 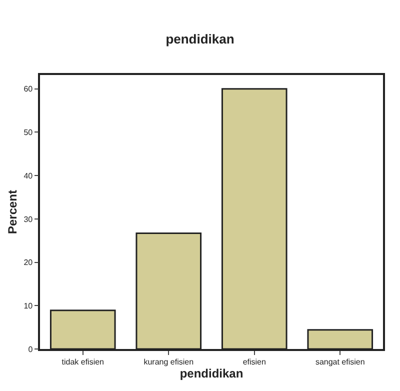 What do you see at coordinates (29, 305) in the screenshot?
I see `y-tick-label: 10` at bounding box center [29, 305].